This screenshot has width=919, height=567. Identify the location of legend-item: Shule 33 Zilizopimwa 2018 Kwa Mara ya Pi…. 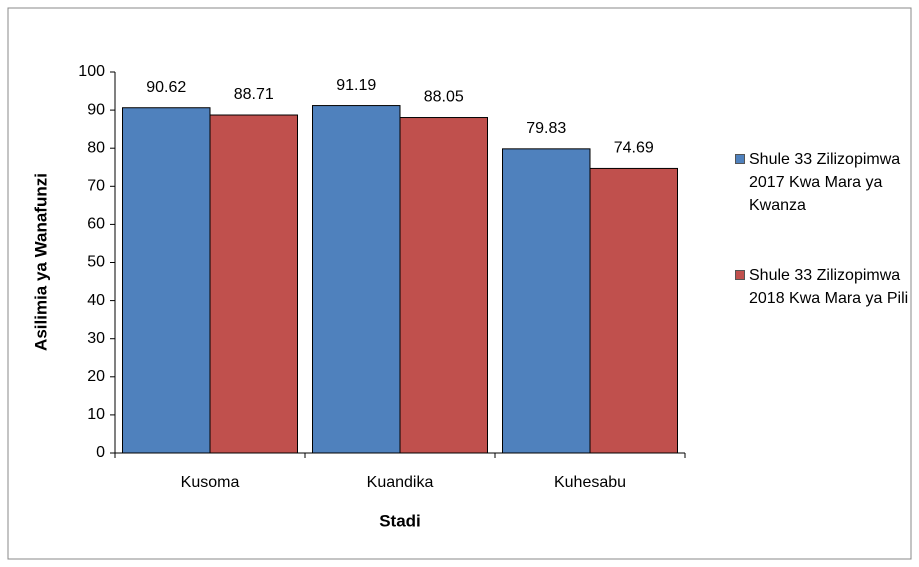
(822, 287).